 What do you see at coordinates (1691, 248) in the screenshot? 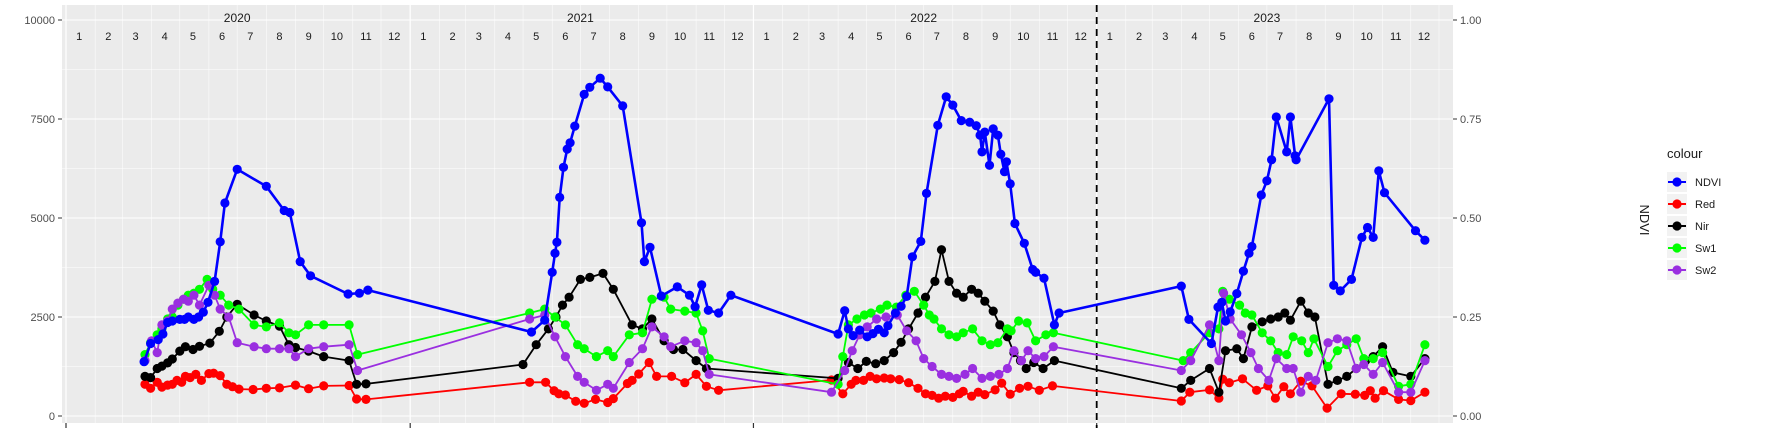
I see `legend-item-sw1: Sw1` at bounding box center [1691, 248].